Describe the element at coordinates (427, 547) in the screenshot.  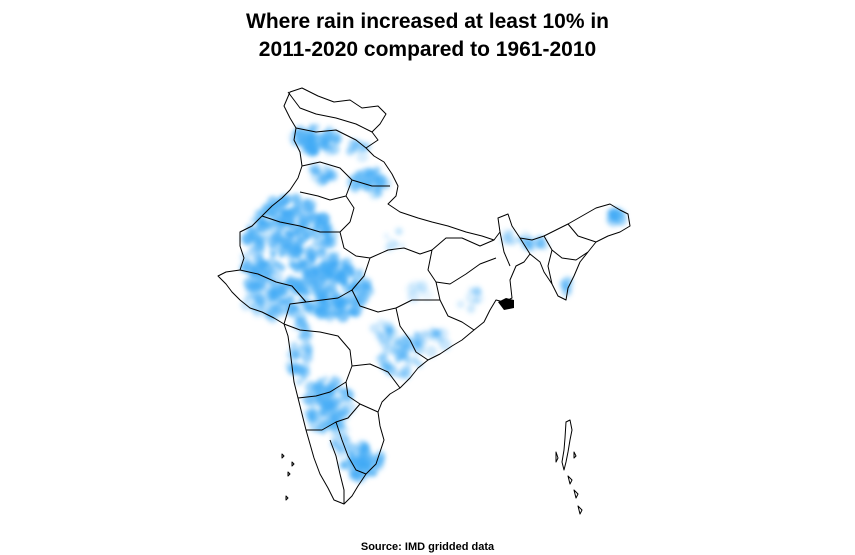
I see `source-note: Source: IMD gridded data` at that location.